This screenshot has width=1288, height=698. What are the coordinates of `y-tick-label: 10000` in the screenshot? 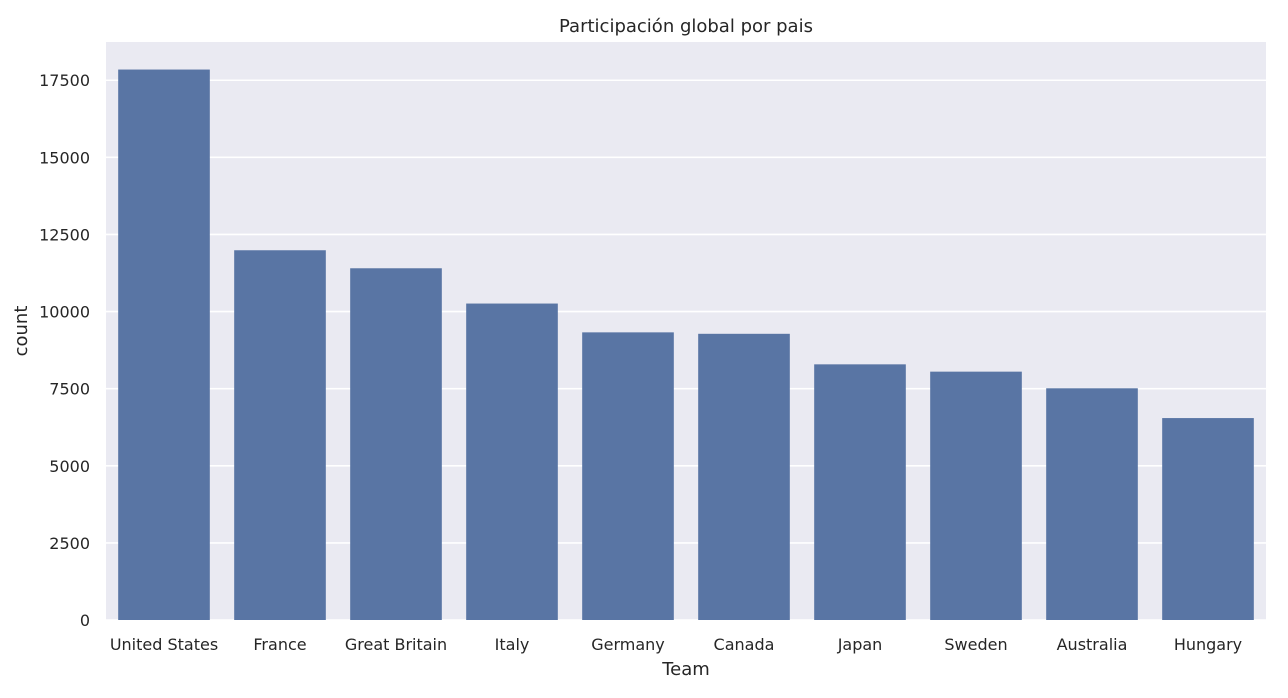 It's located at (64, 312).